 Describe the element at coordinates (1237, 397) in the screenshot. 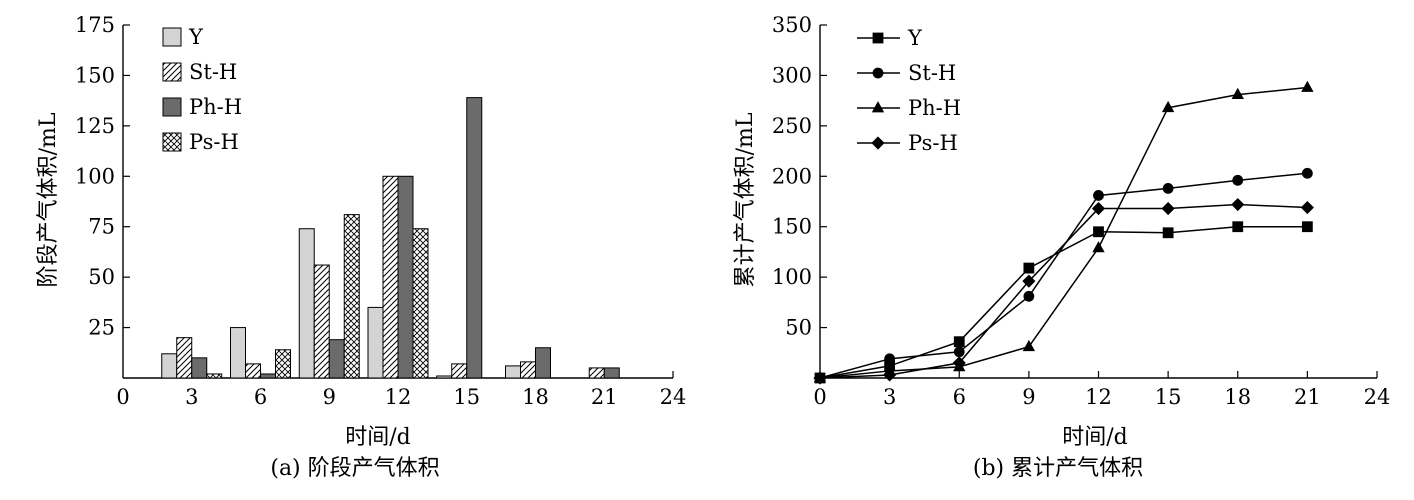

I see `panel-b-x-tick-label: 18` at that location.